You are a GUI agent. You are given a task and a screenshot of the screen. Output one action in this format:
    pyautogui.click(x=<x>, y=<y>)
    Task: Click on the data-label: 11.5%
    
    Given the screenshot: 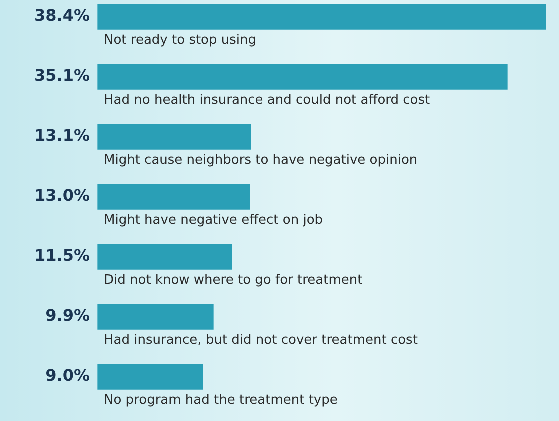 What is the action you would take?
    pyautogui.click(x=62, y=256)
    